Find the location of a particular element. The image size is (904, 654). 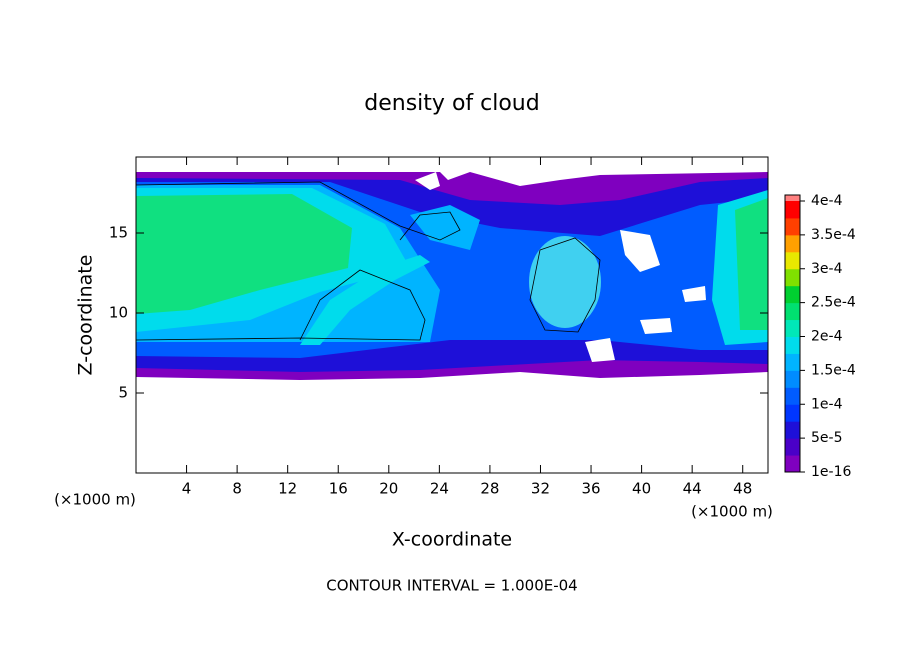

x-unit: (×1000 m) is located at coordinates (732, 512).